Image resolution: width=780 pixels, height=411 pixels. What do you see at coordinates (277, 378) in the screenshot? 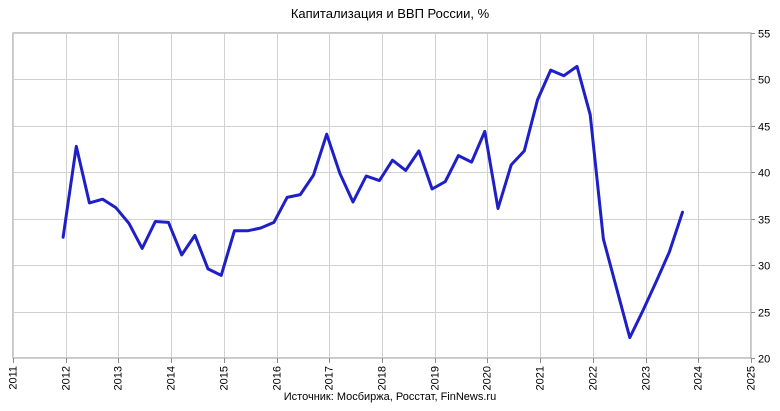
I see `x-tick-label: 2016` at bounding box center [277, 378].